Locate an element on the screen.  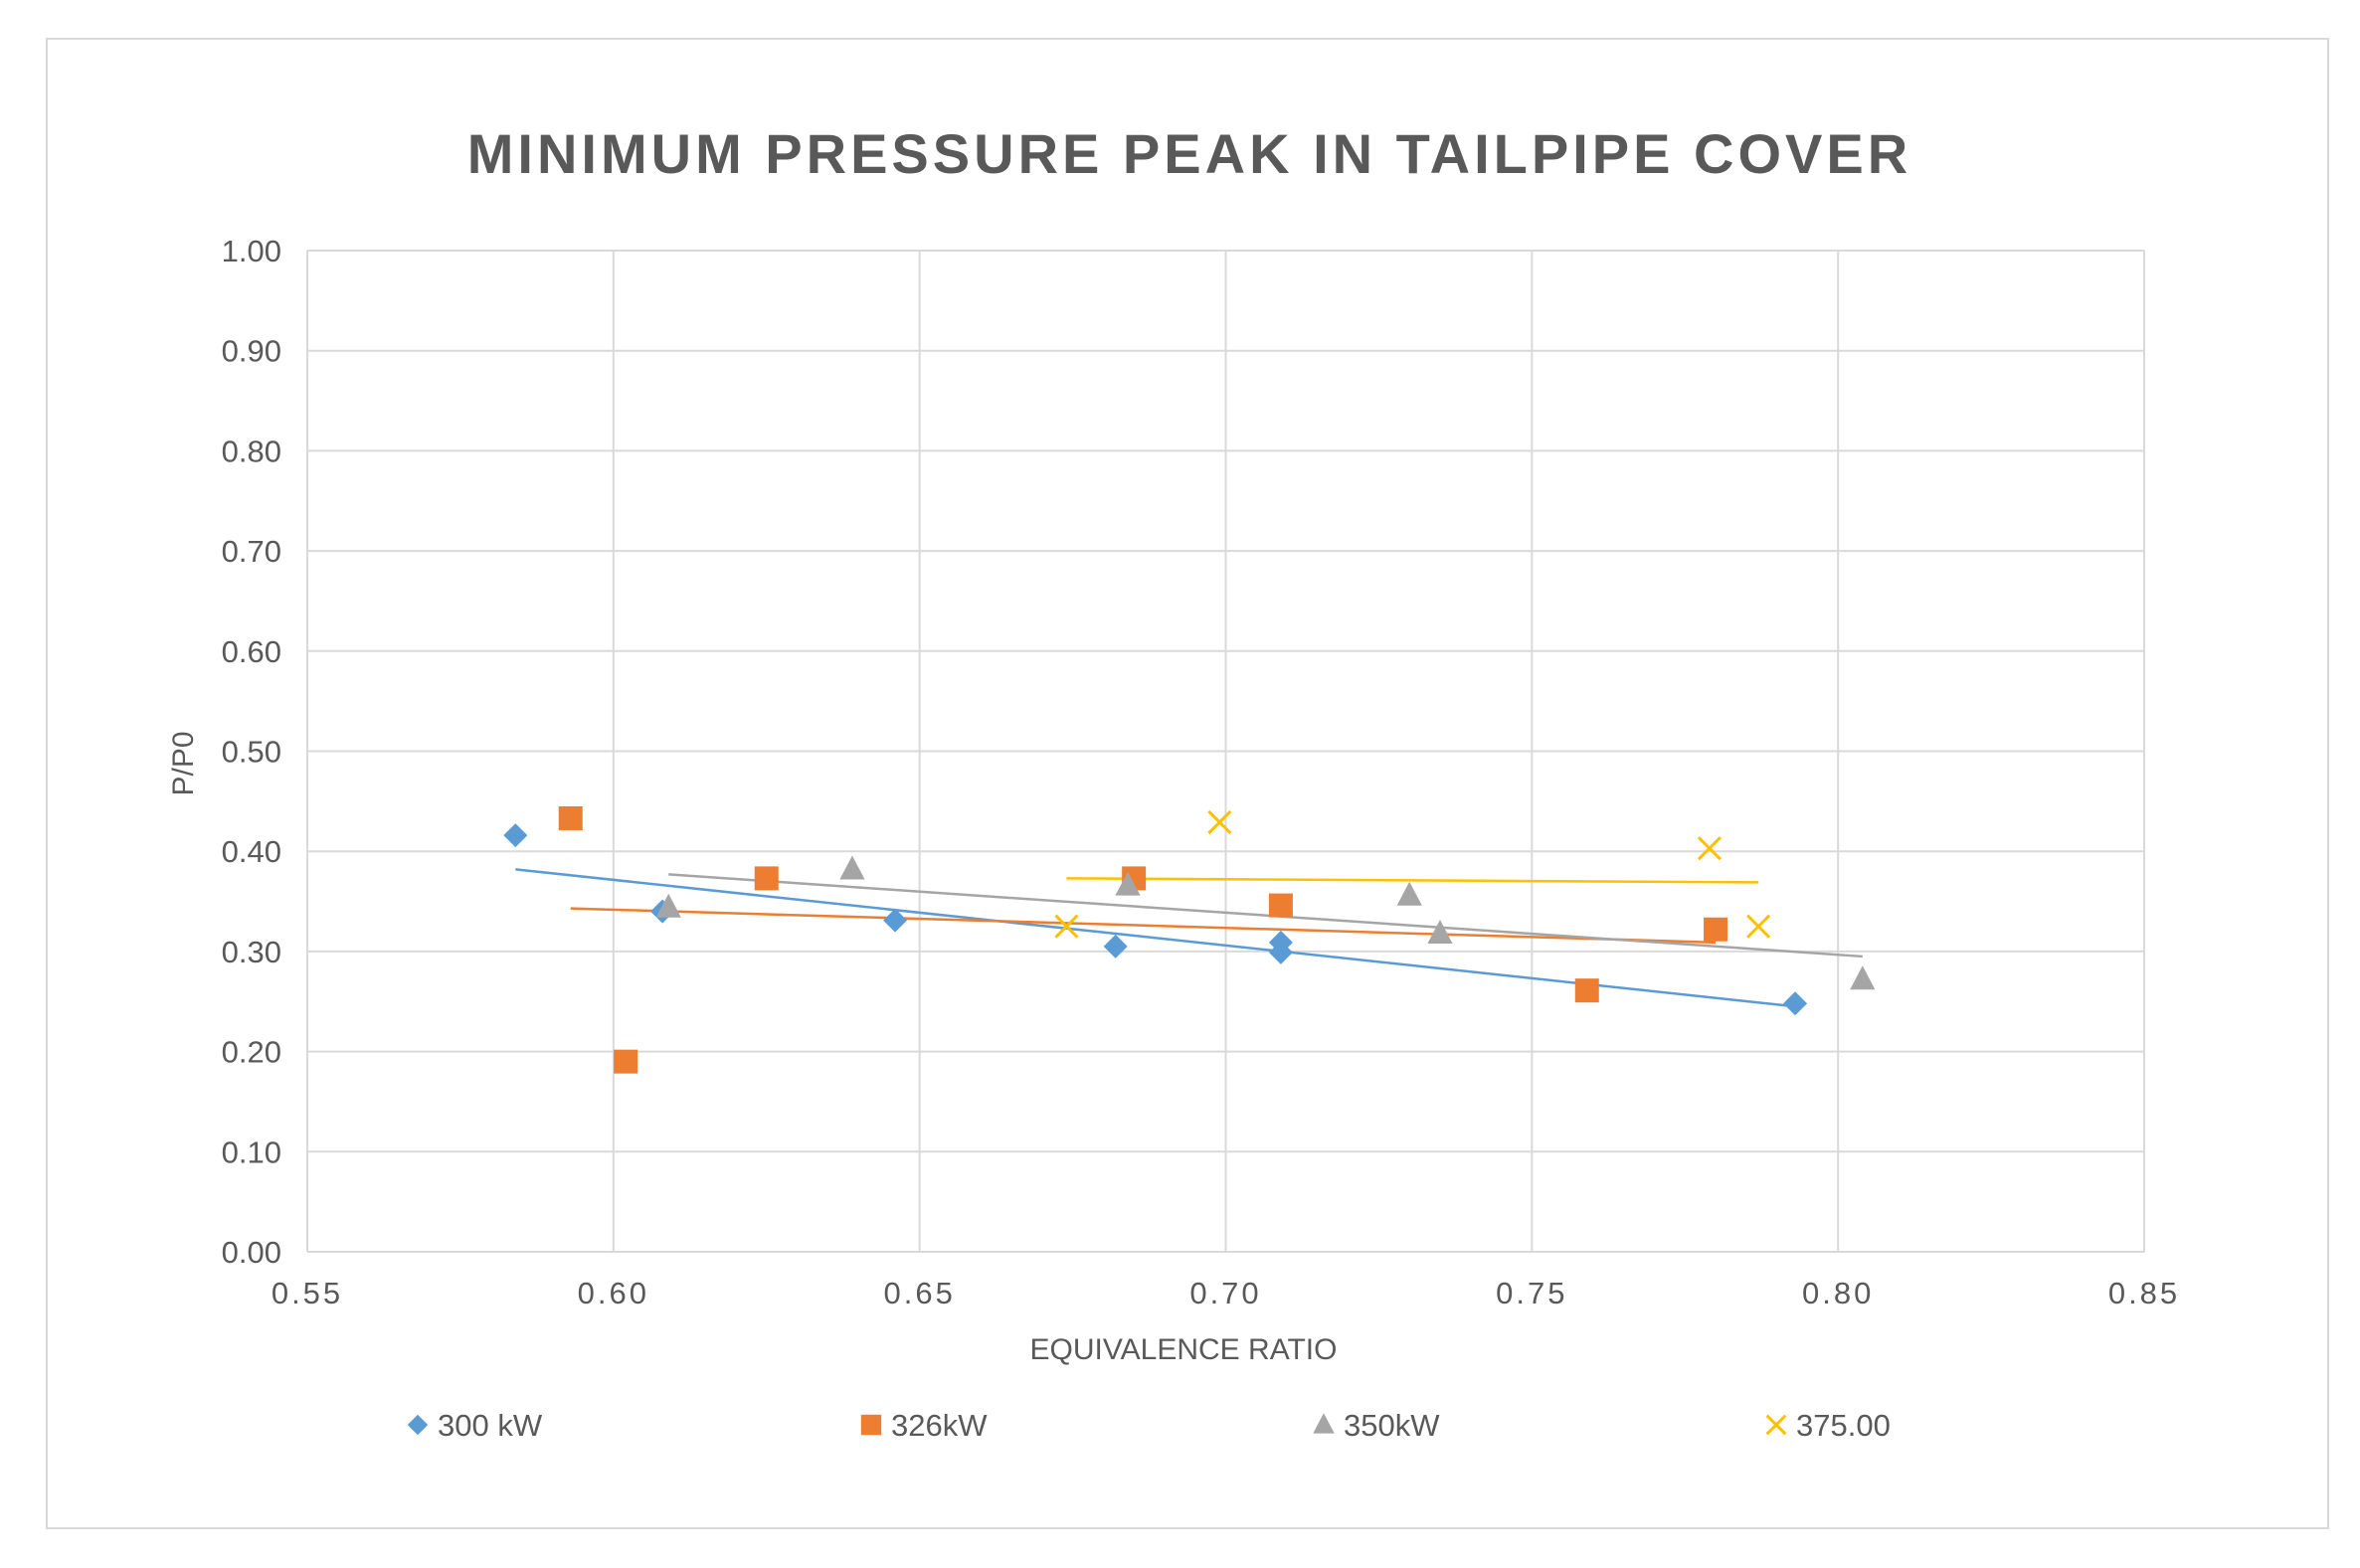
legend-item-375-00: 375.00 is located at coordinates (1828, 1426).